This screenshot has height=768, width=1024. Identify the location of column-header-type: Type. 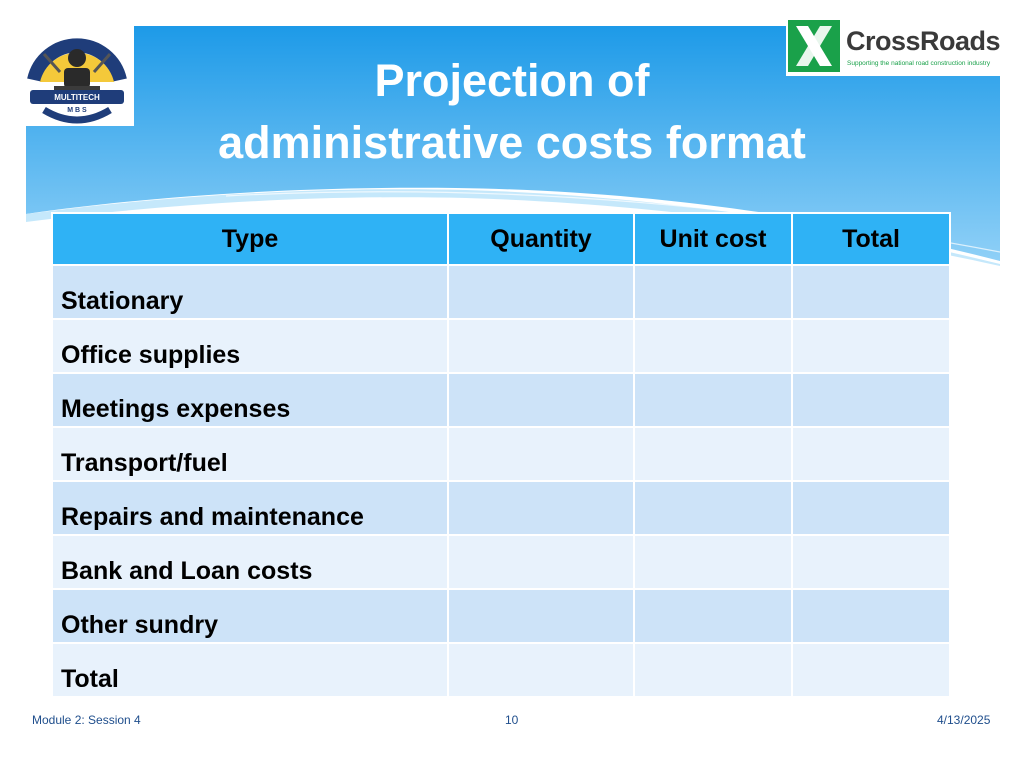
(250, 239).